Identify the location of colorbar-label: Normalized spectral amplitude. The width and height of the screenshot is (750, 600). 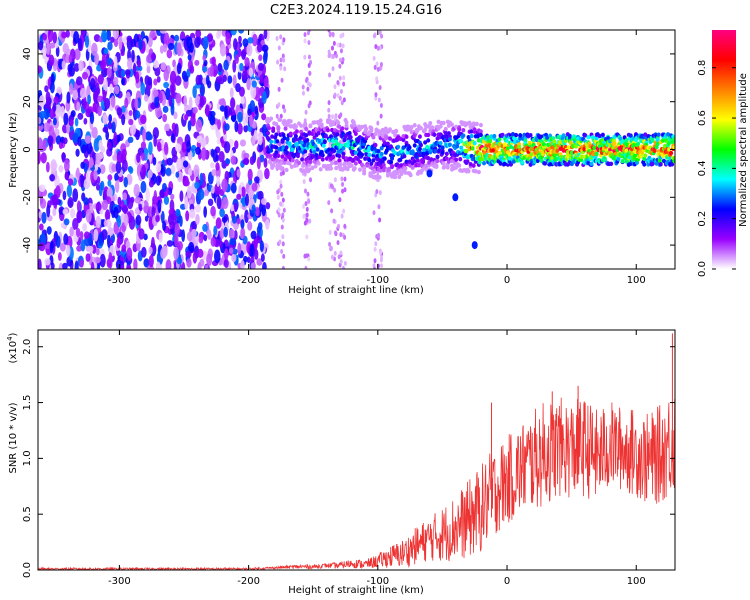
(743, 150).